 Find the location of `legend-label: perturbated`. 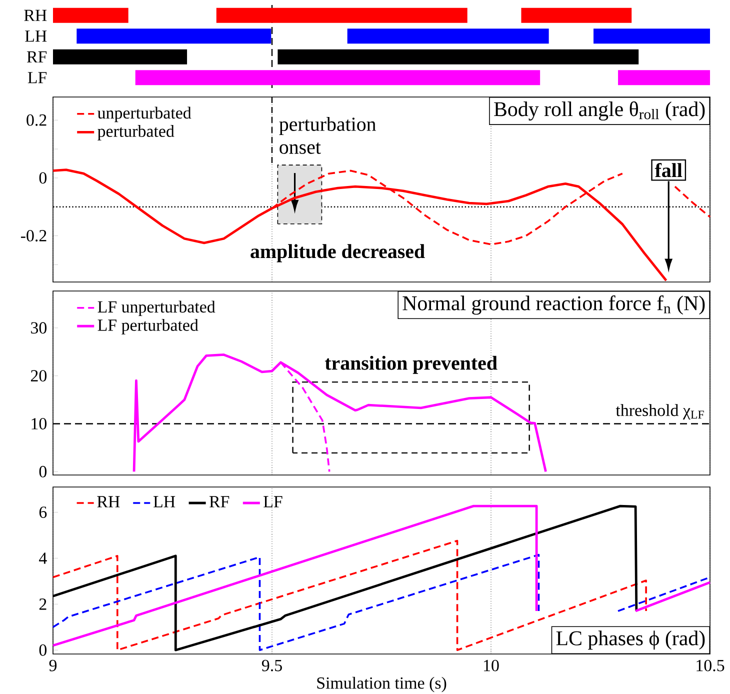

legend-label: perturbated is located at coordinates (136, 132).